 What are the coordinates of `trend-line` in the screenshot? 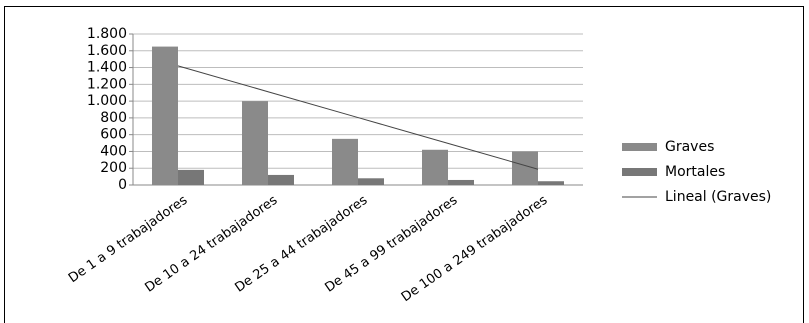 It's located at (358, 117).